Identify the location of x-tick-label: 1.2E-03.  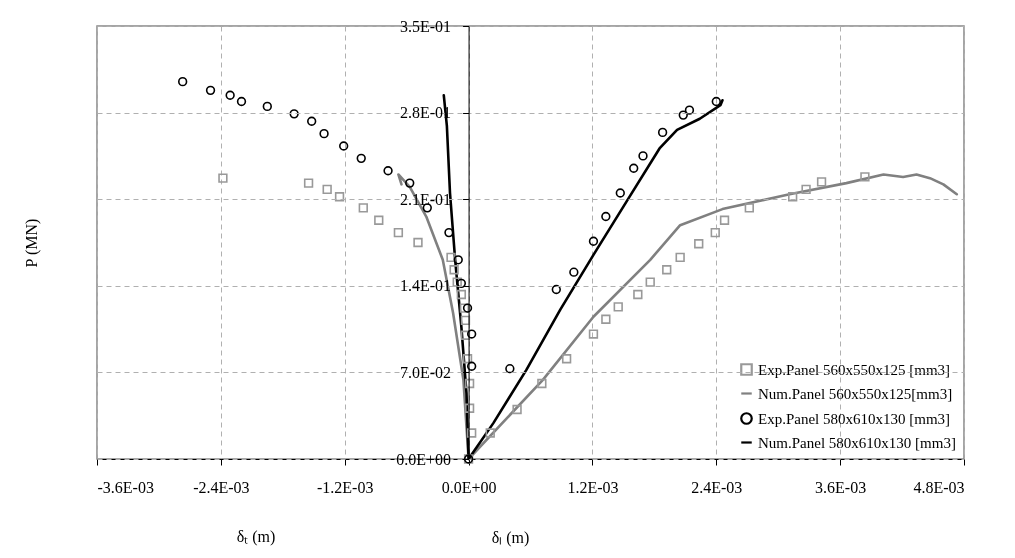
(593, 487).